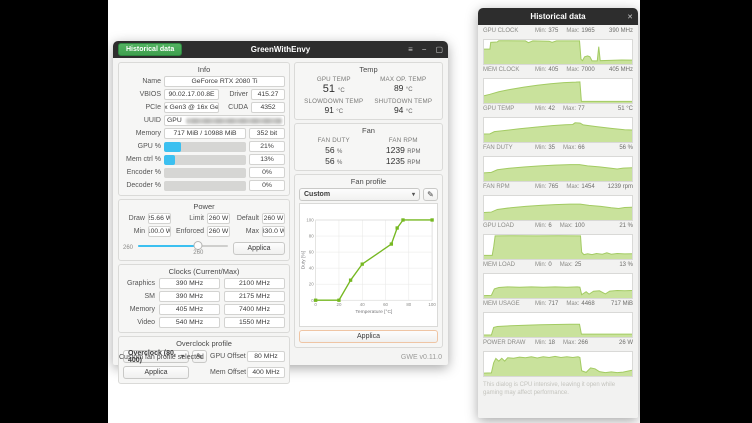 Image resolution: width=752 pixels, height=423 pixels. Describe the element at coordinates (143, 172) in the screenshot. I see `encoder-usage-label: Encoder %` at that location.